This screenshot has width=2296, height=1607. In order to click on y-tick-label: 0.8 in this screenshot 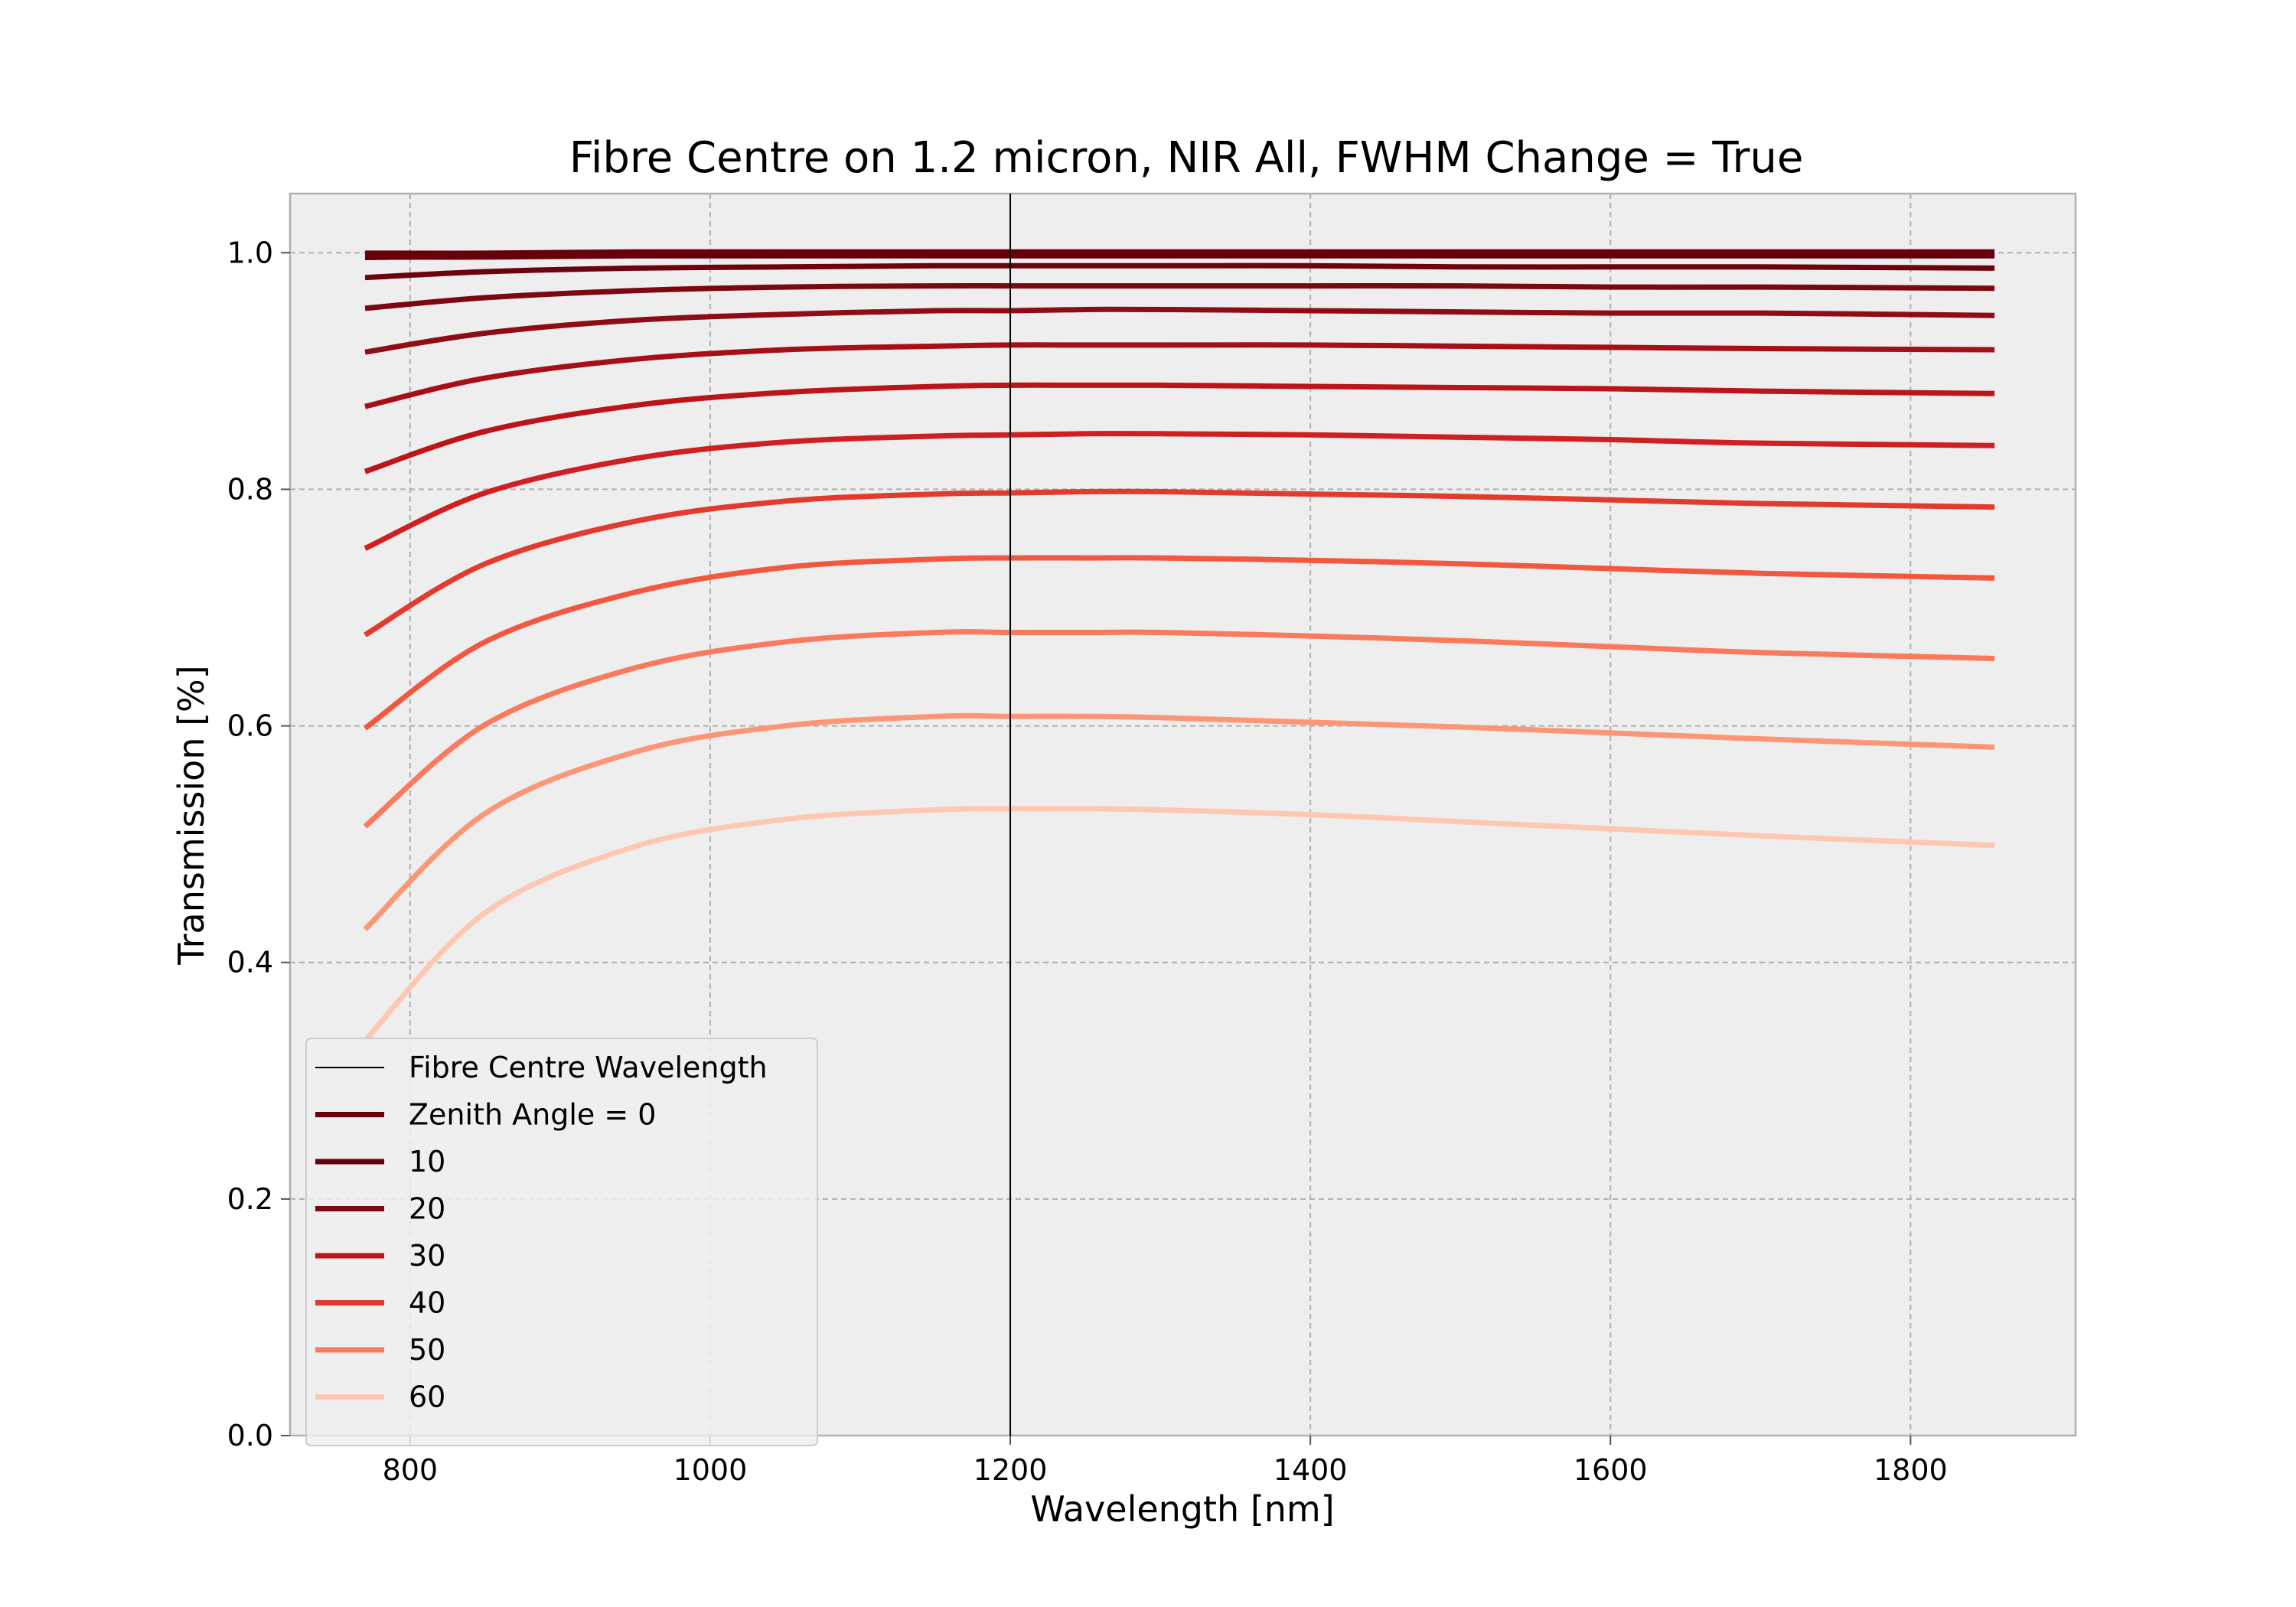, I will do `click(250, 489)`.